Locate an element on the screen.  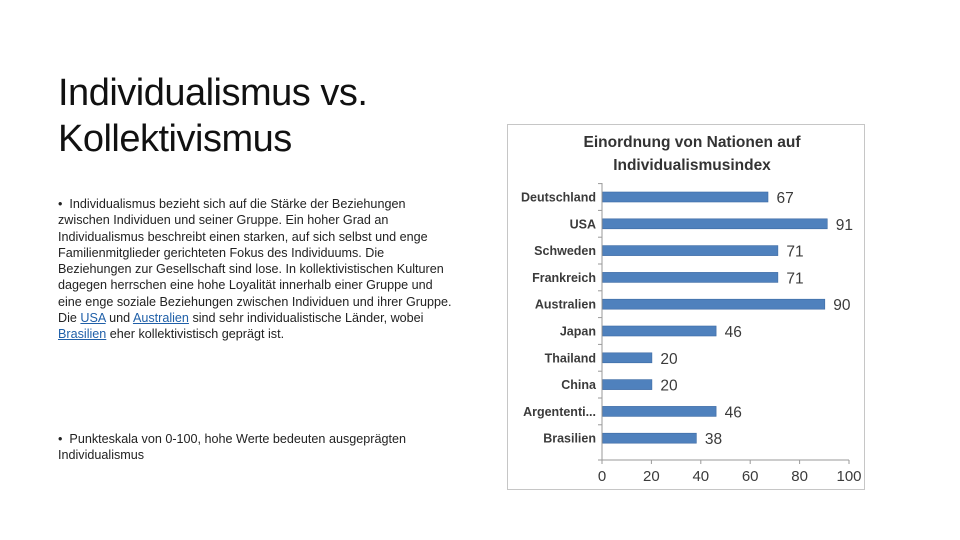
link-australien: Australien is located at coordinates (160, 318).